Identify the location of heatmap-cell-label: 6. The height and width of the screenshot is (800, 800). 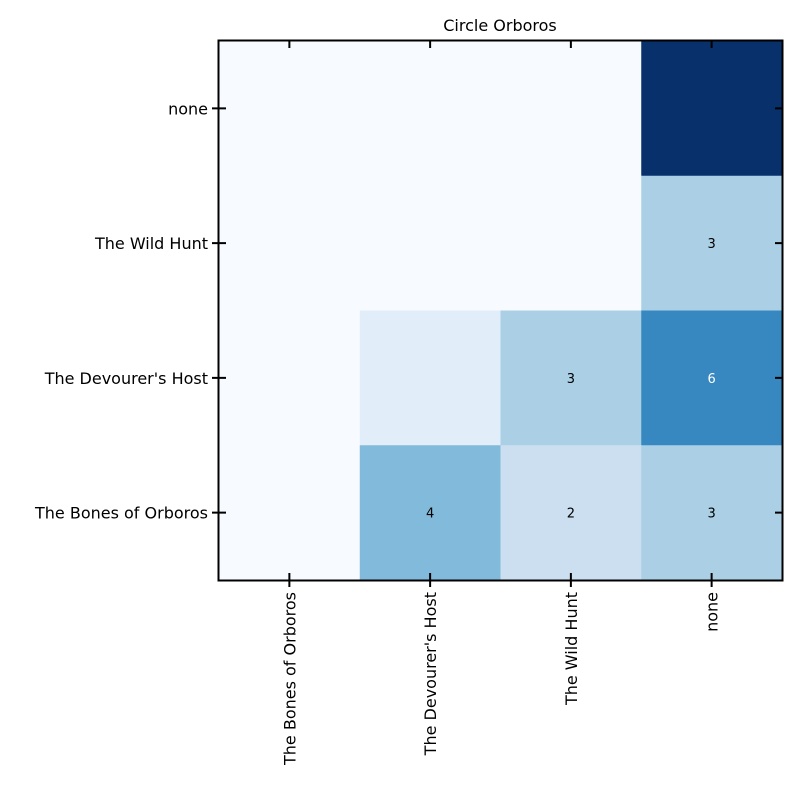
(711, 379).